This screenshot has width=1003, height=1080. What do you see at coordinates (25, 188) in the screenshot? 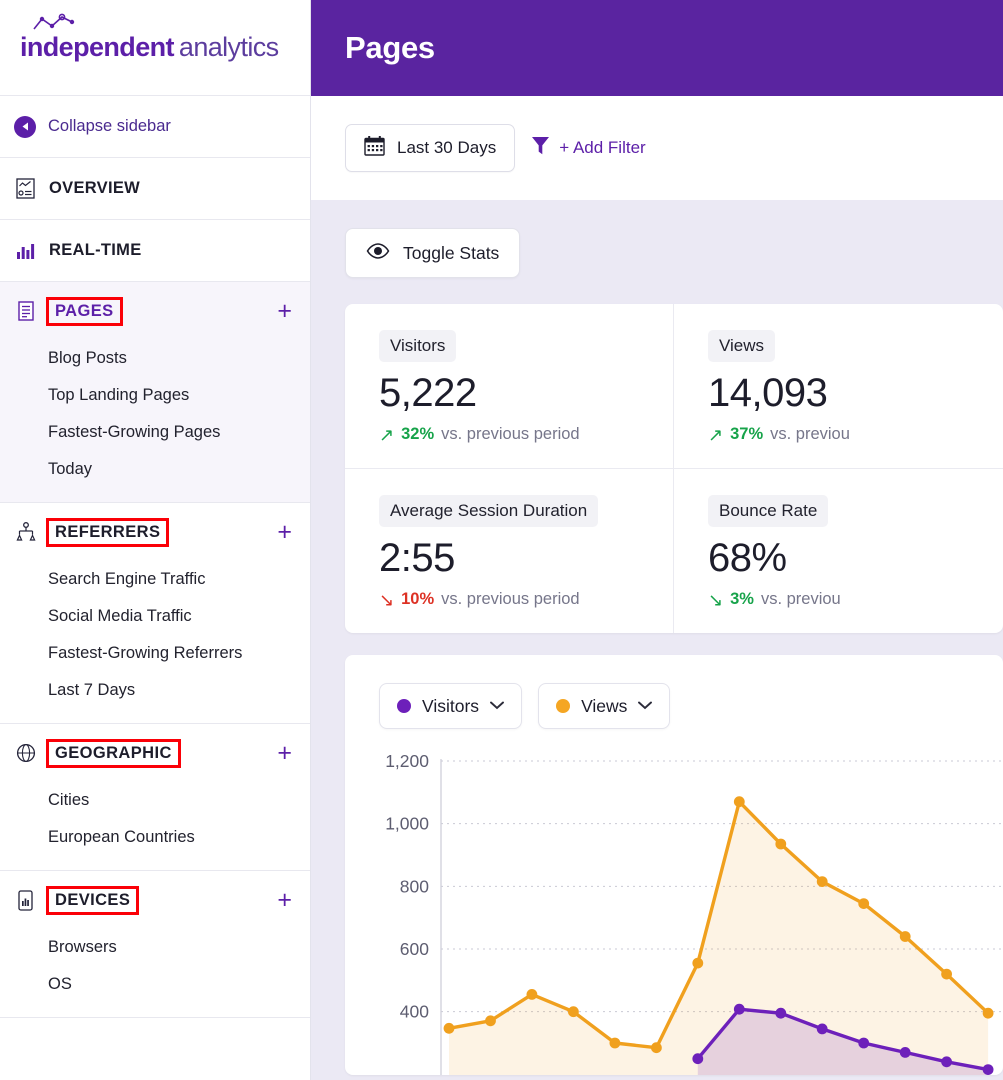
I see `report-icon` at bounding box center [25, 188].